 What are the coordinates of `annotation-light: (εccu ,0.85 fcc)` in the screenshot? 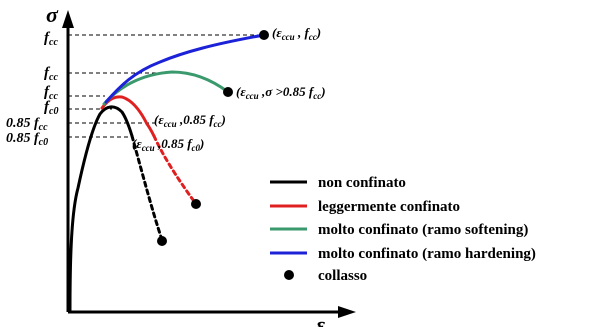 It's located at (190, 120).